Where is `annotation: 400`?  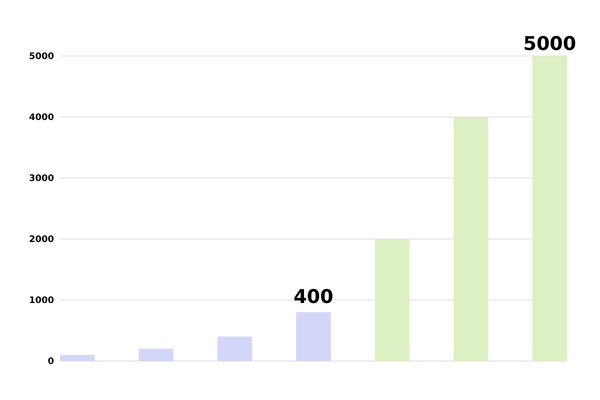 annotation: 400 is located at coordinates (314, 297).